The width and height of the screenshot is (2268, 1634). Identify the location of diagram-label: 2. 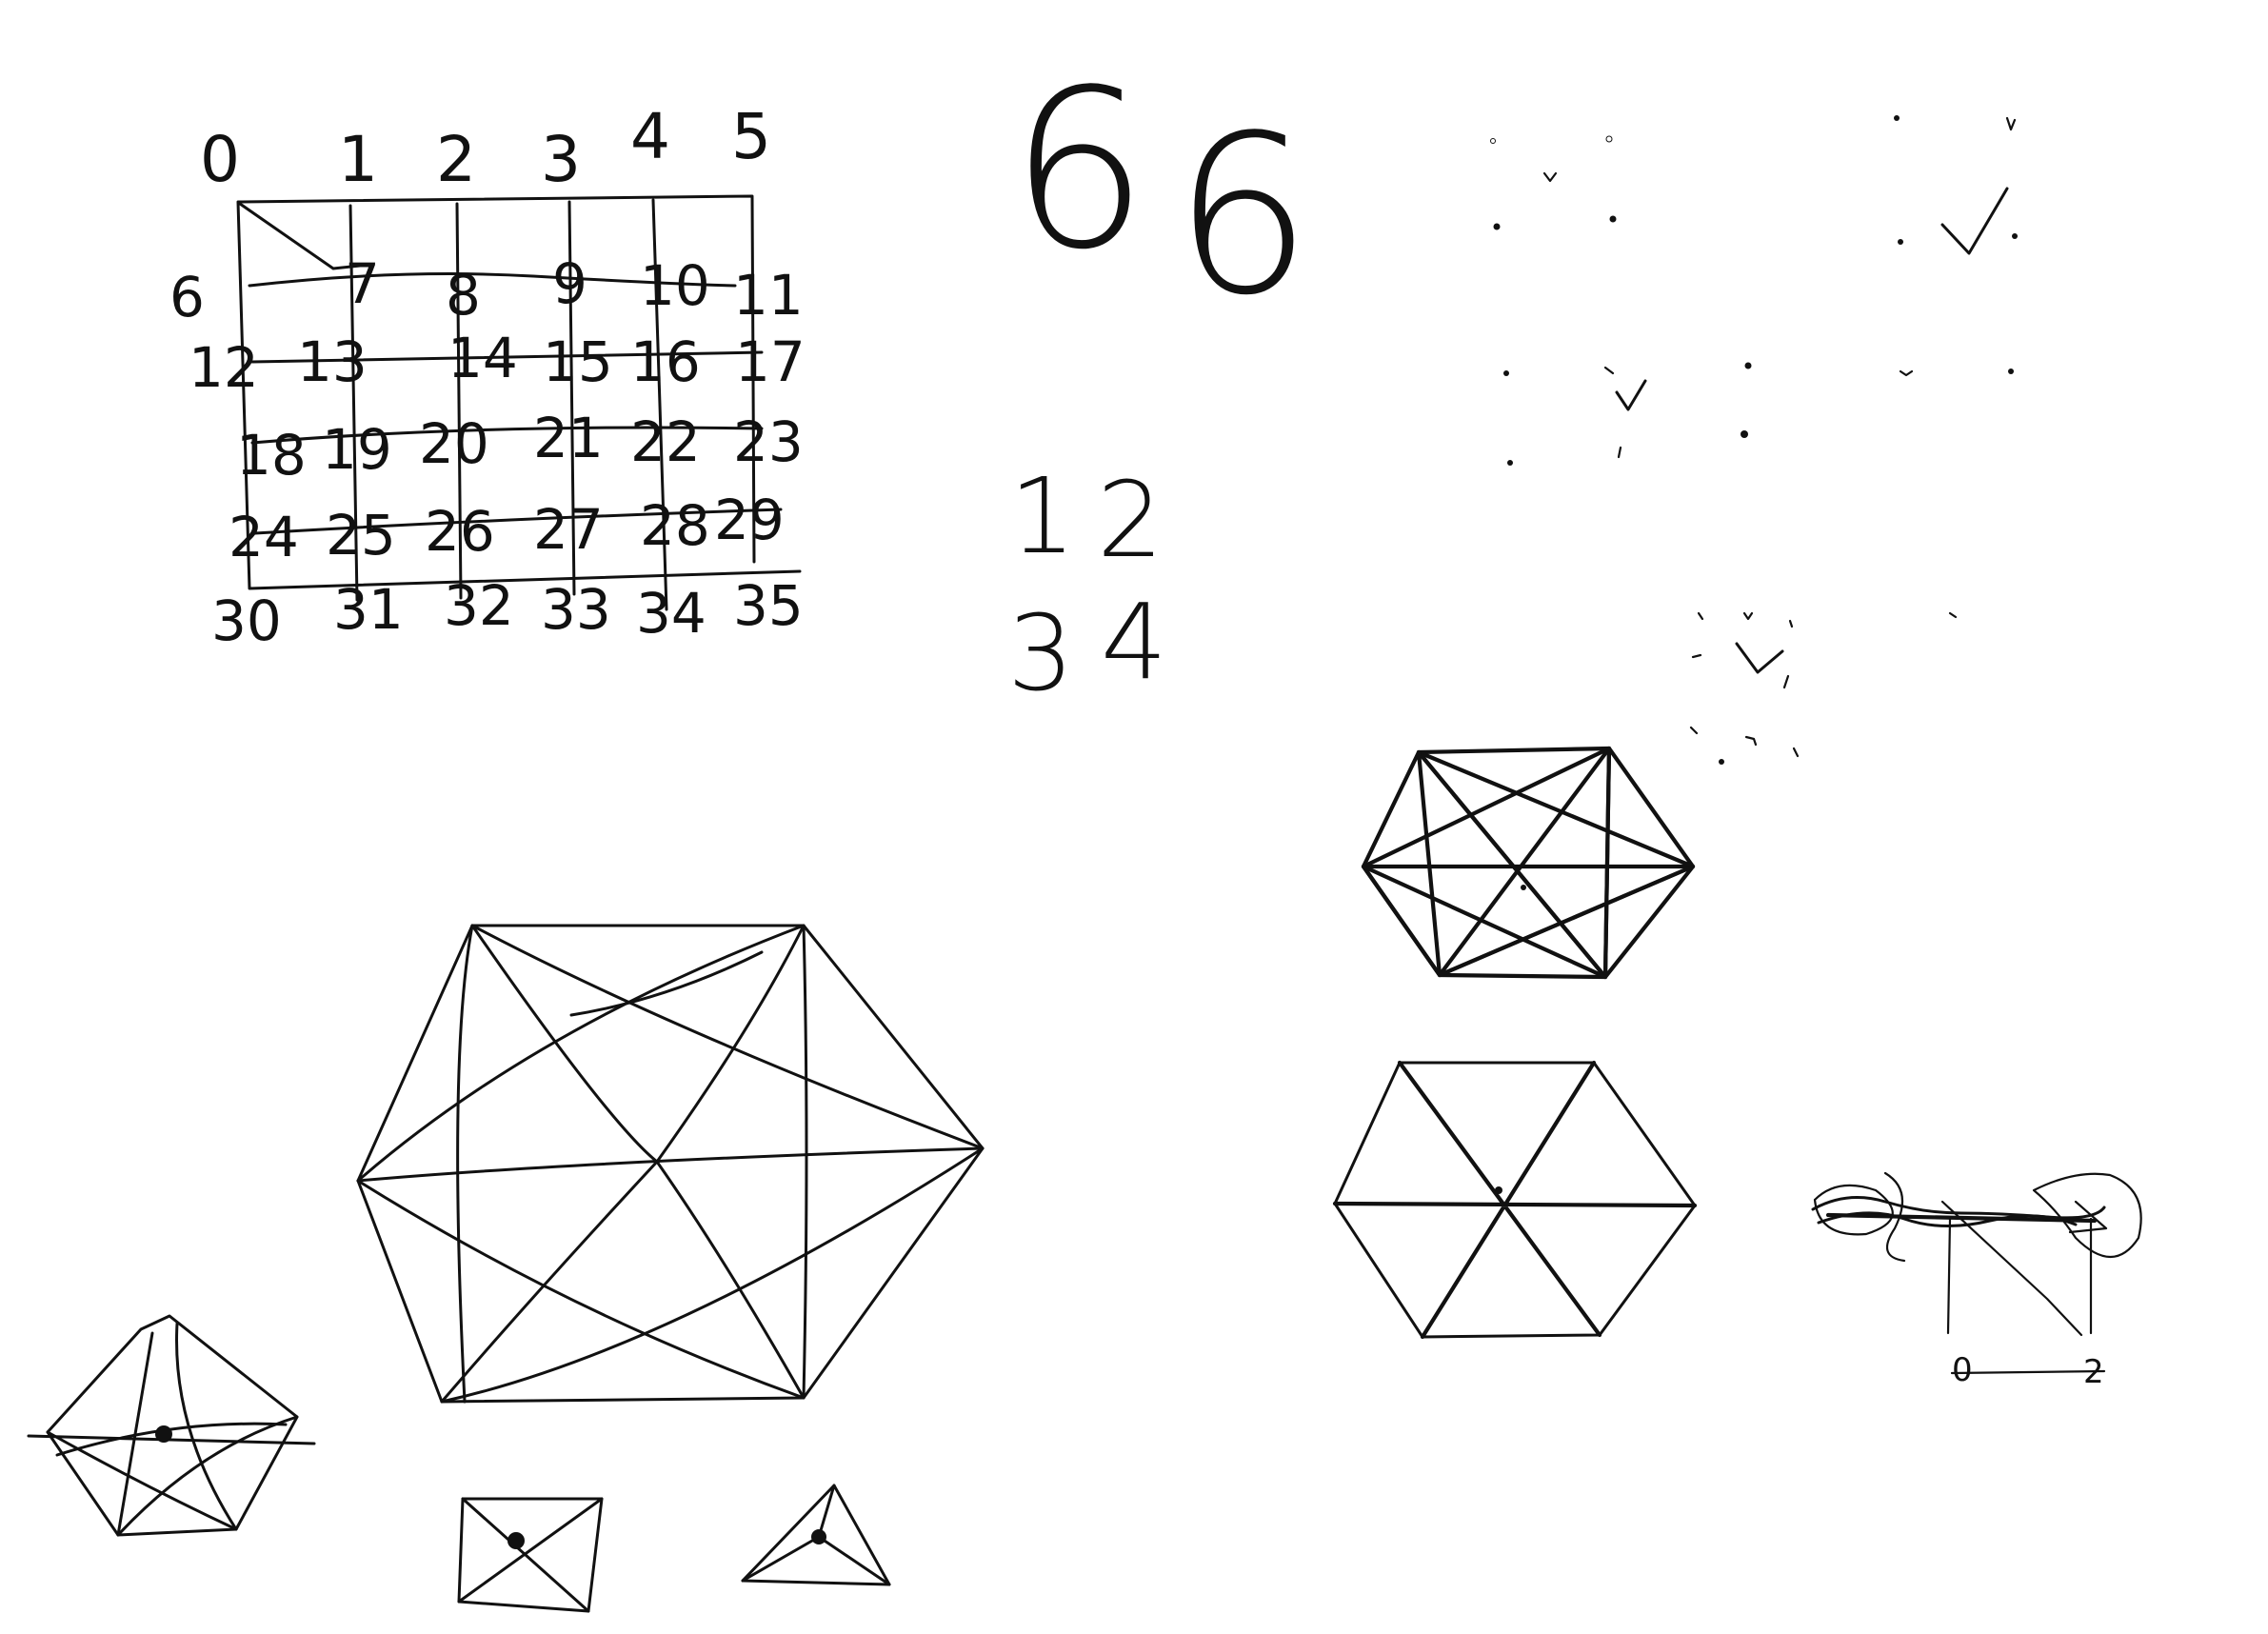
(2093, 1372).